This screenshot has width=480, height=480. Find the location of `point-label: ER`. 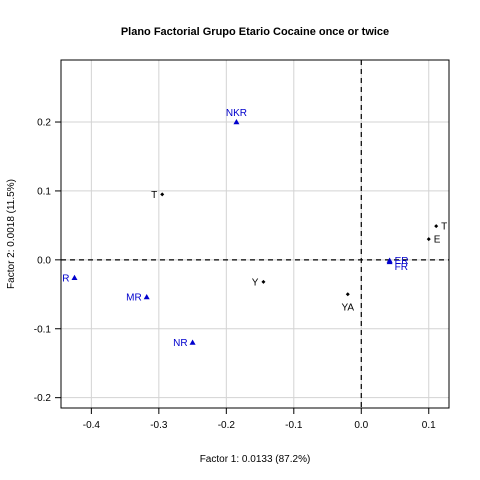

point-label: ER is located at coordinates (402, 261).